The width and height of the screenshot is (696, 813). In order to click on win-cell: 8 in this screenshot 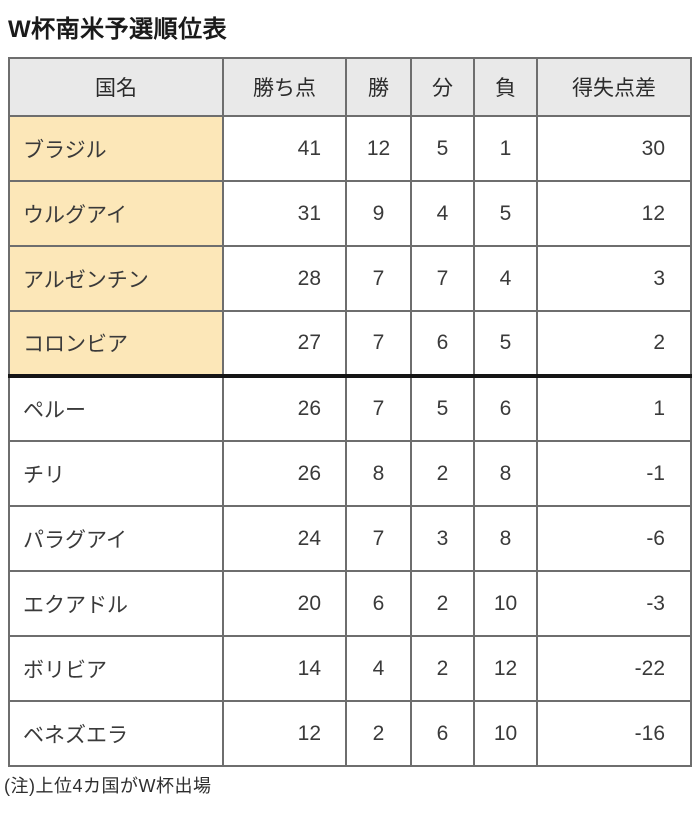, I will do `click(378, 473)`.